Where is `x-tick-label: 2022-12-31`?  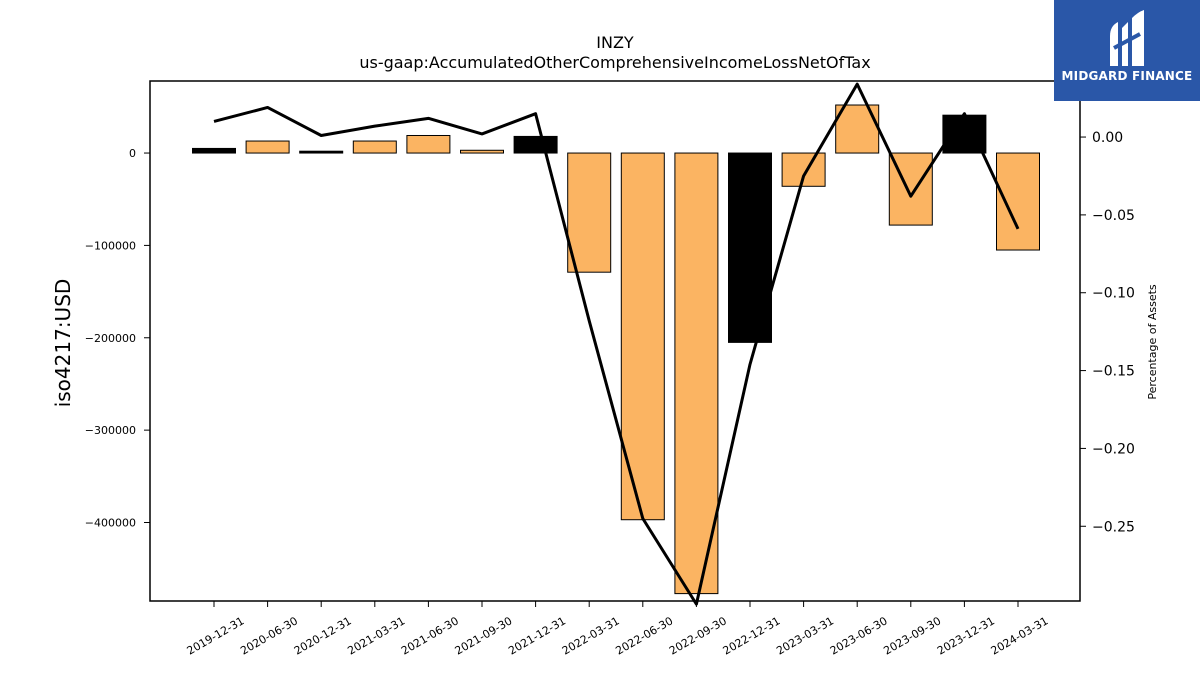 x-tick-label: 2022-12-31 is located at coordinates (752, 635).